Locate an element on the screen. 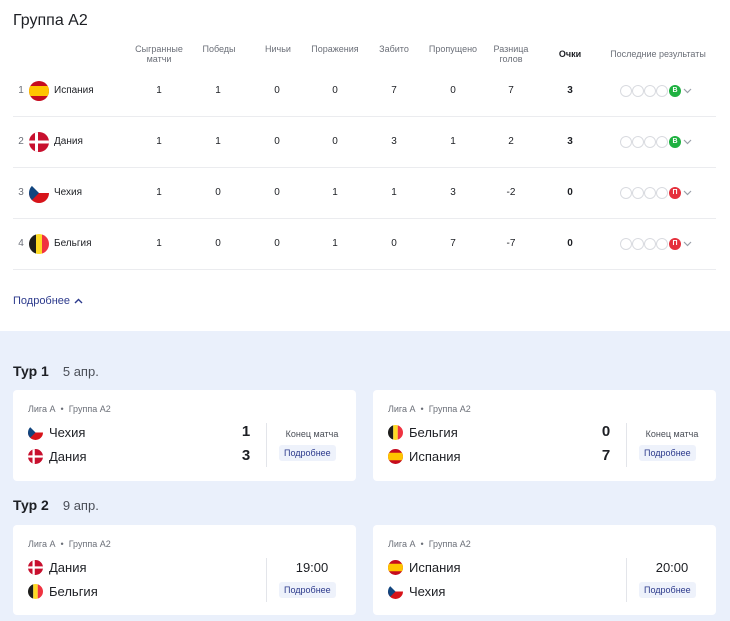 The height and width of the screenshot is (621, 730). more-link: Подробнее is located at coordinates (48, 301).